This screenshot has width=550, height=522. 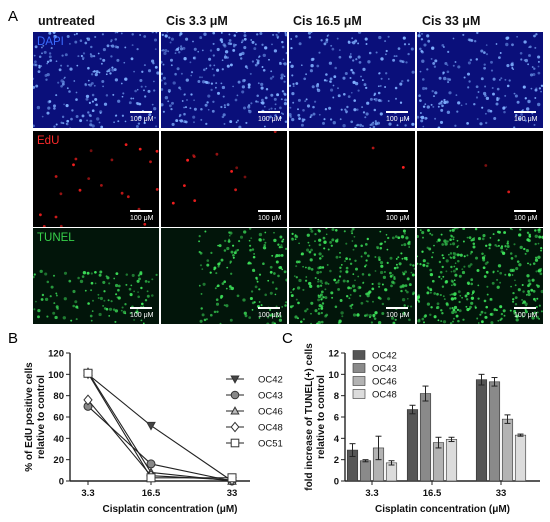 What do you see at coordinates (13, 338) in the screenshot?
I see `panel-label-b: B` at bounding box center [13, 338].